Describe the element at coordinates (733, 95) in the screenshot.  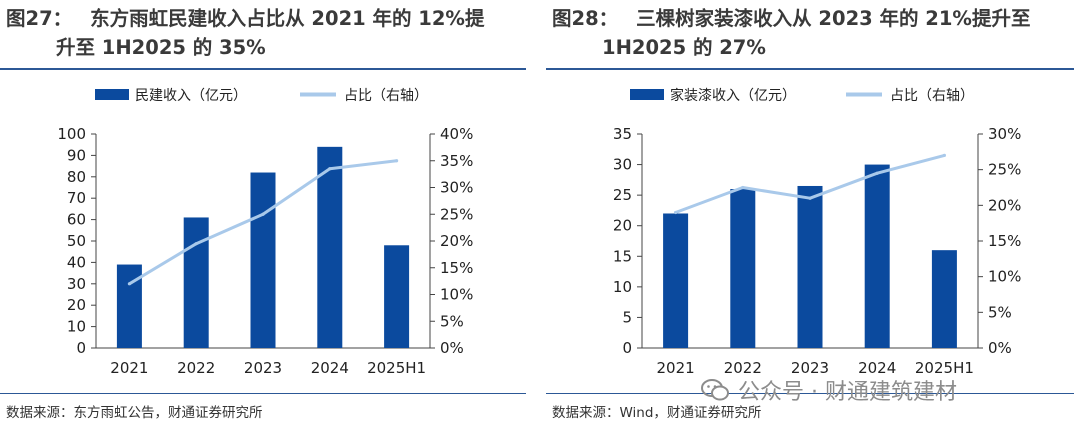
I see `legend-bar-label: 家装漆收入（亿元）` at that location.